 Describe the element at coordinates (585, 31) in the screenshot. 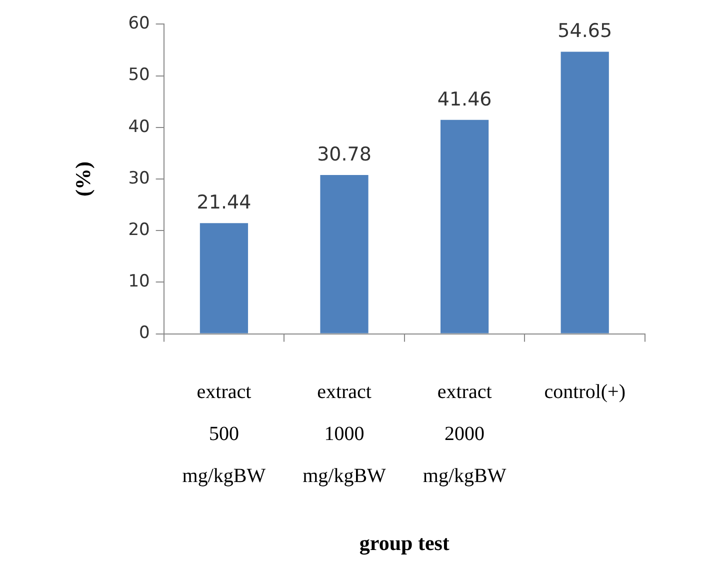

I see `data-label: 54.65` at that location.